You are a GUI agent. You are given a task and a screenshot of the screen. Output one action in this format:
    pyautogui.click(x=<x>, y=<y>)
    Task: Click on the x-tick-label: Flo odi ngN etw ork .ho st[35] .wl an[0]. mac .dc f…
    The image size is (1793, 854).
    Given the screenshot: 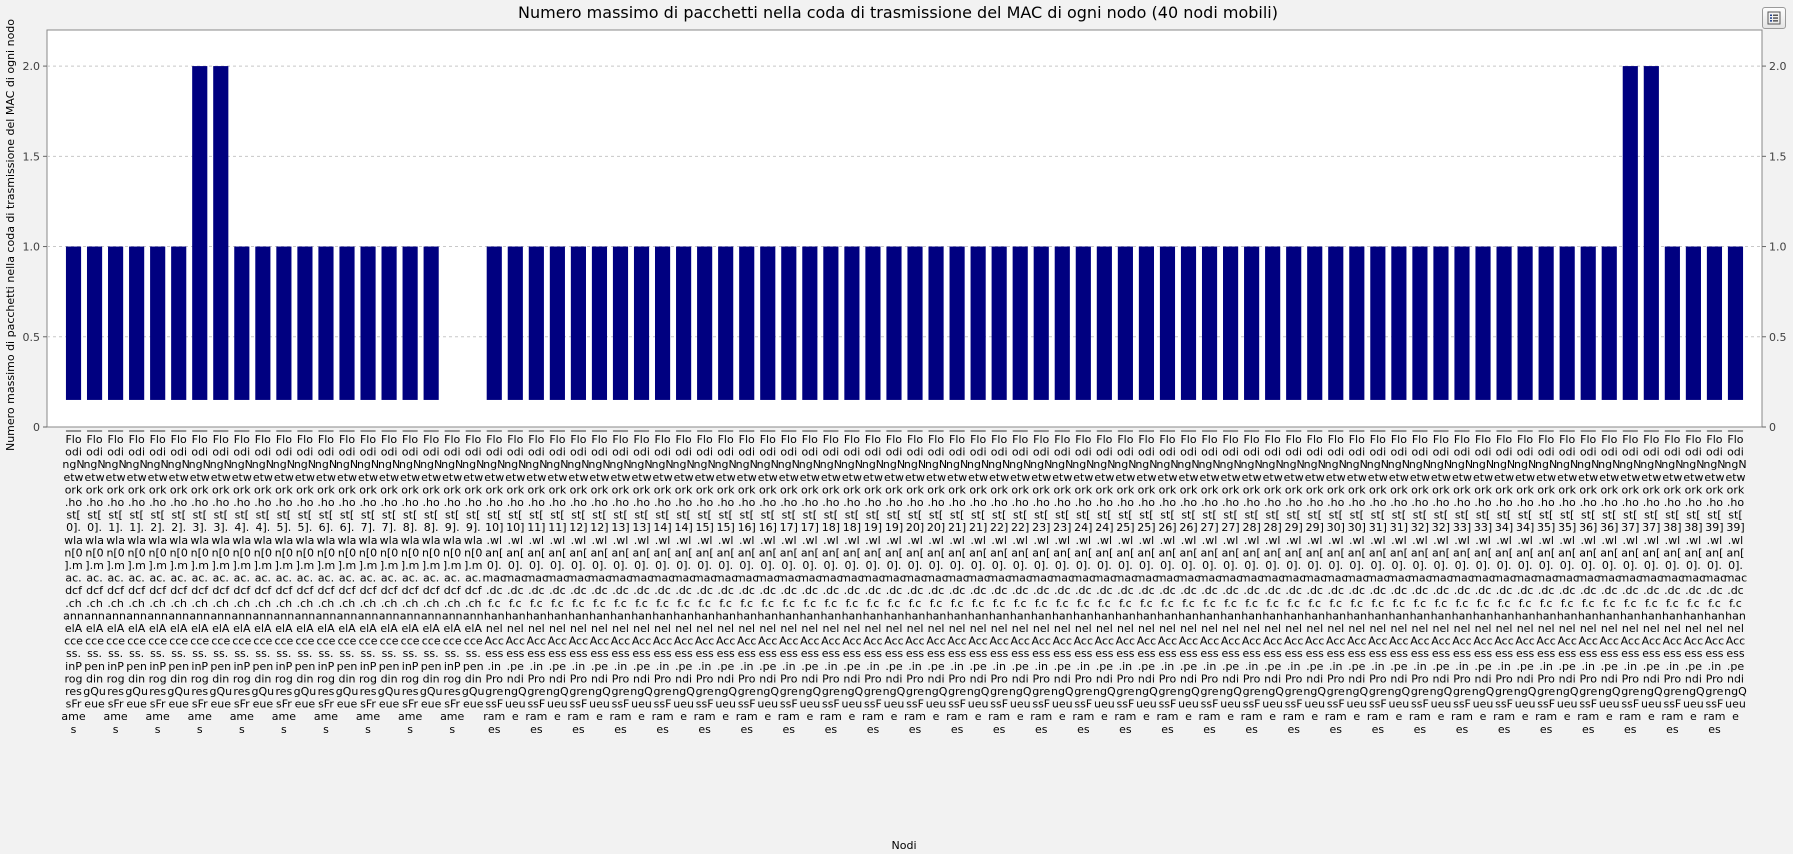 What is the action you would take?
    pyautogui.click(x=1546, y=584)
    